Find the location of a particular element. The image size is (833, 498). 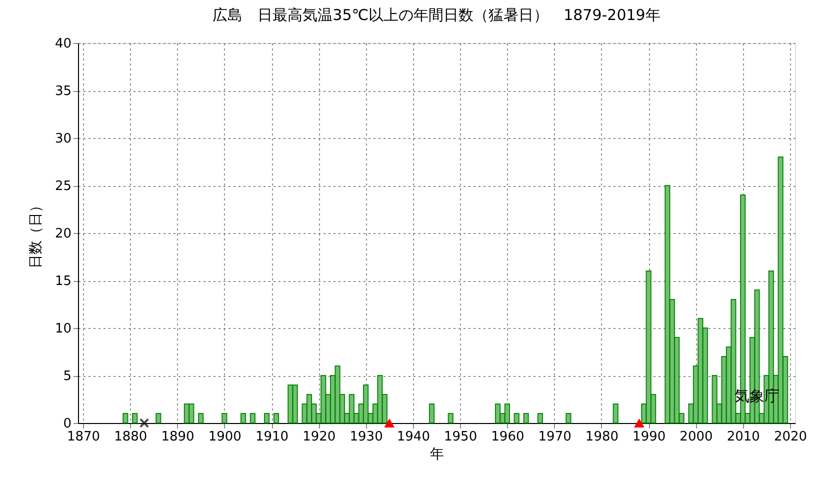

x-tick-label: 1940 is located at coordinates (413, 437).